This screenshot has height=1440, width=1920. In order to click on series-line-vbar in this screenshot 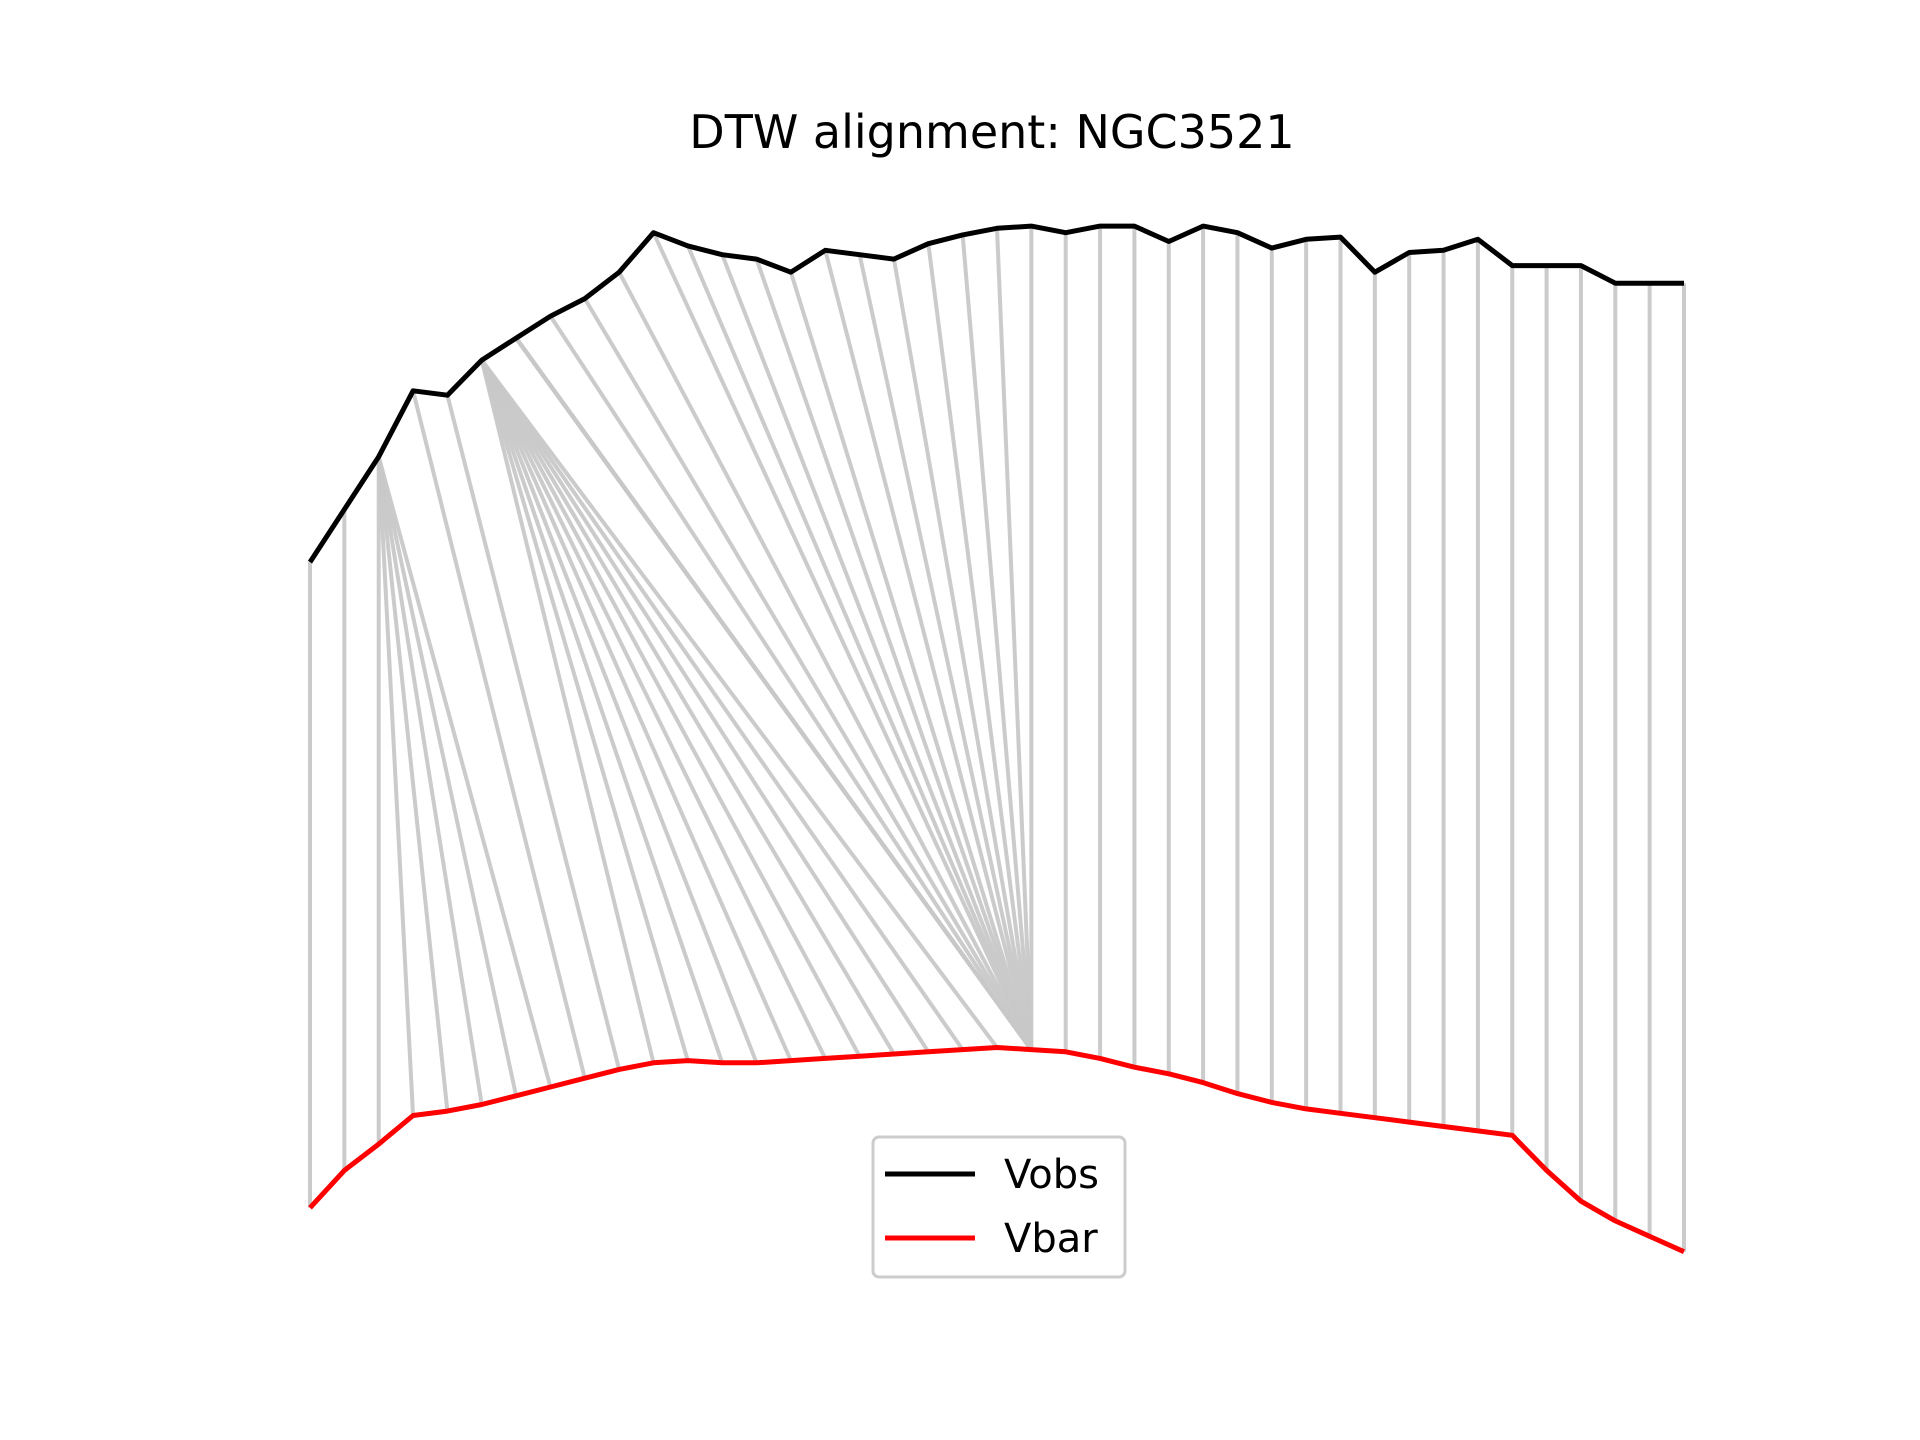, I will do `click(997, 1149)`.